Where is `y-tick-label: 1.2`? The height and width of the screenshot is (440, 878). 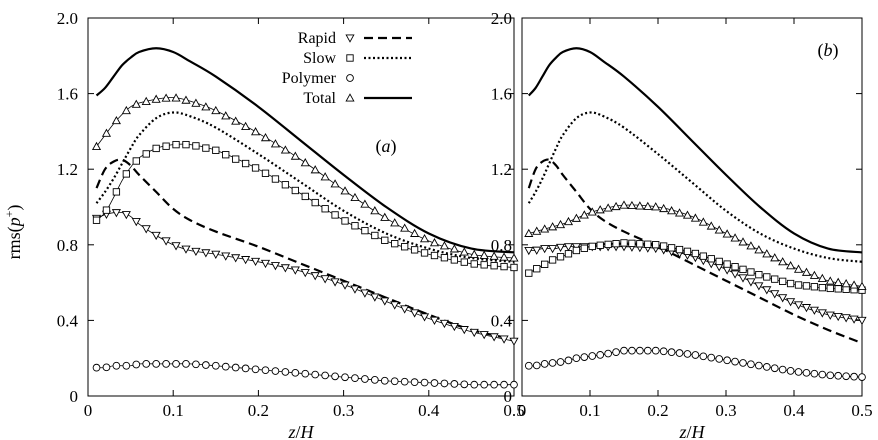 y-tick-label: 1.2 is located at coordinates (67, 169).